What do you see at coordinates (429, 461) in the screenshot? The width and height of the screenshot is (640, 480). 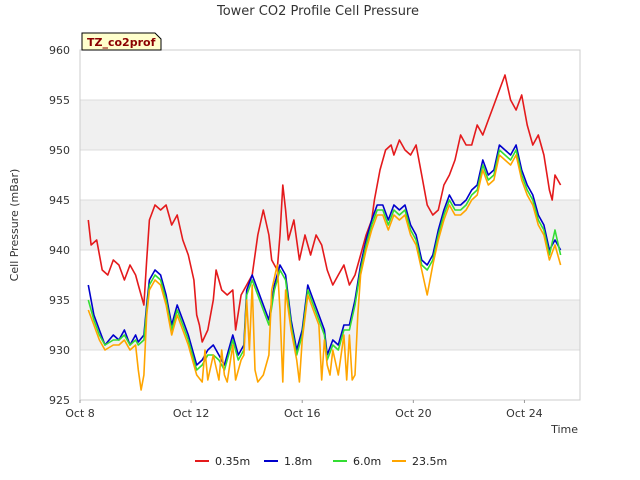 I see `legend-label-23.5m: 23.5m` at bounding box center [429, 461].